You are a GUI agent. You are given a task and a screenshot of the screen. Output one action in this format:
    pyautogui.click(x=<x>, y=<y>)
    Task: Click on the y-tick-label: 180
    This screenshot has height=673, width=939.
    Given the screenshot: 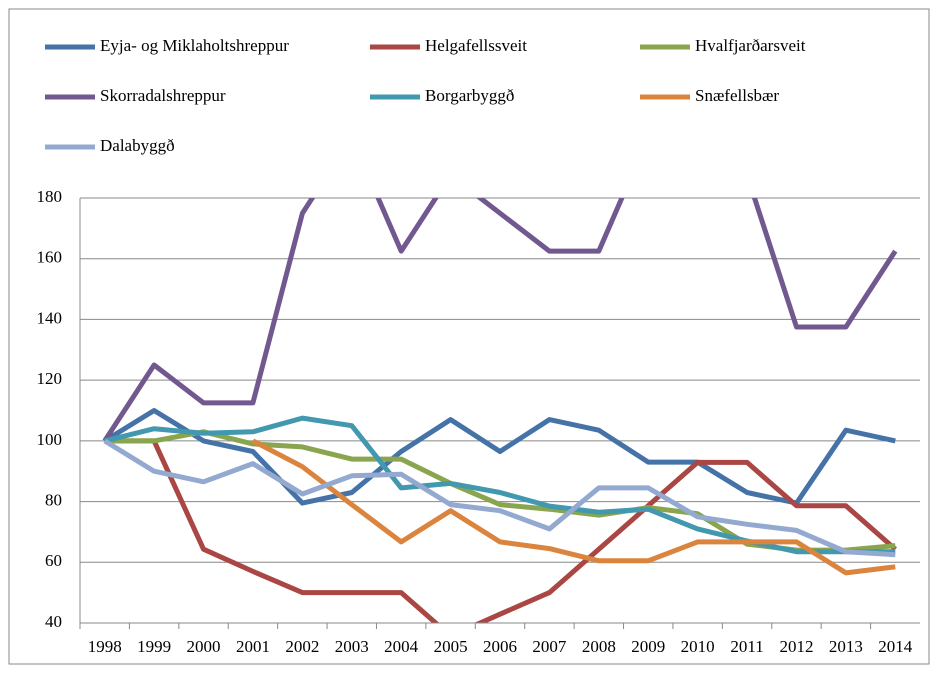 What is the action you would take?
    pyautogui.click(x=50, y=196)
    